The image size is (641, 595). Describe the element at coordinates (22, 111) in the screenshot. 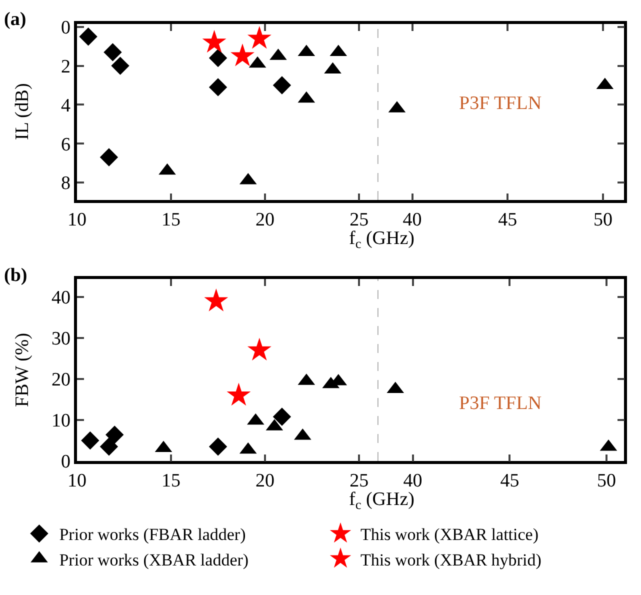

I see `y-axis-title: IL (dB)` at that location.